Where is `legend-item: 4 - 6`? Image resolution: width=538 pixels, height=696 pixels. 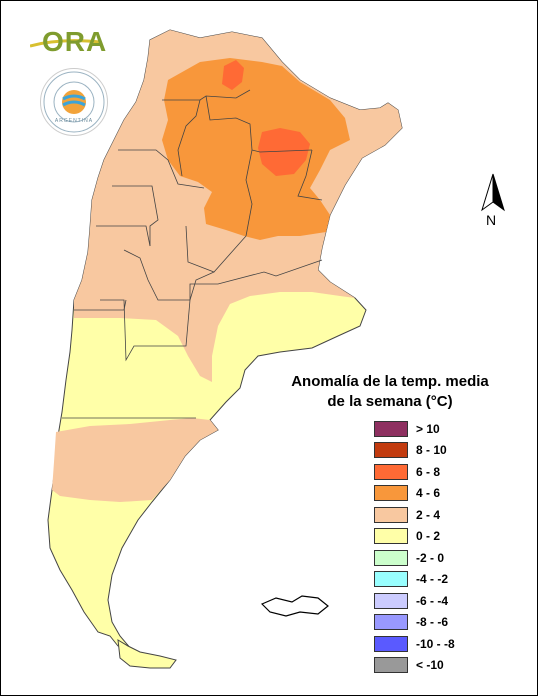 legend-item: 4 - 6 is located at coordinates (414, 494).